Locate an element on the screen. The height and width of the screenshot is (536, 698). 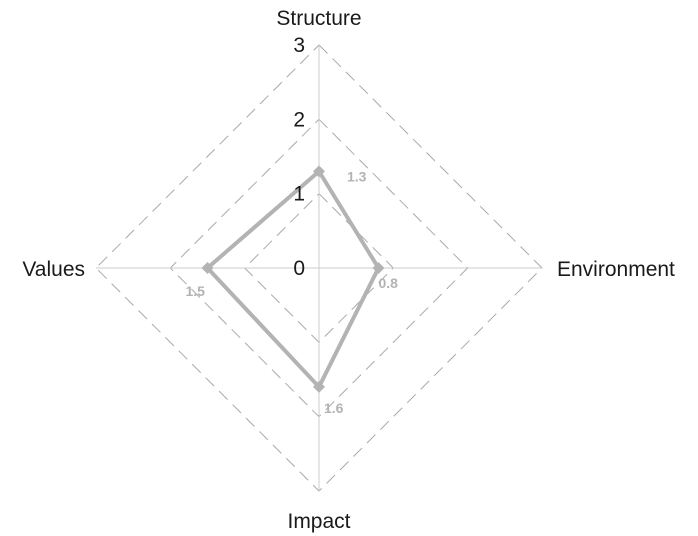
axis-label-values: Values is located at coordinates (53, 269).